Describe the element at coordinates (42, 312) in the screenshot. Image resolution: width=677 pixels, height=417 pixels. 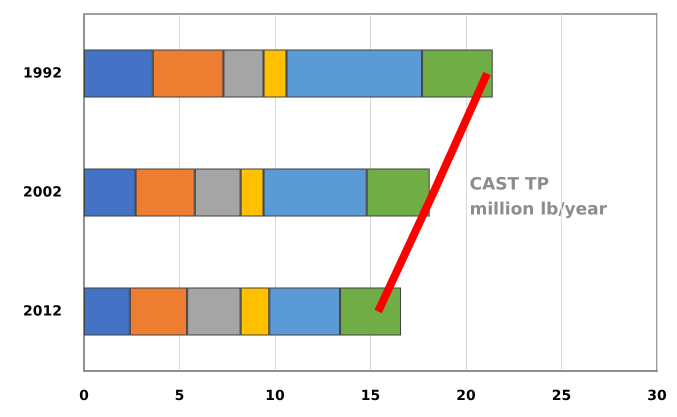
I see `y-tick-label: 2012` at that location.